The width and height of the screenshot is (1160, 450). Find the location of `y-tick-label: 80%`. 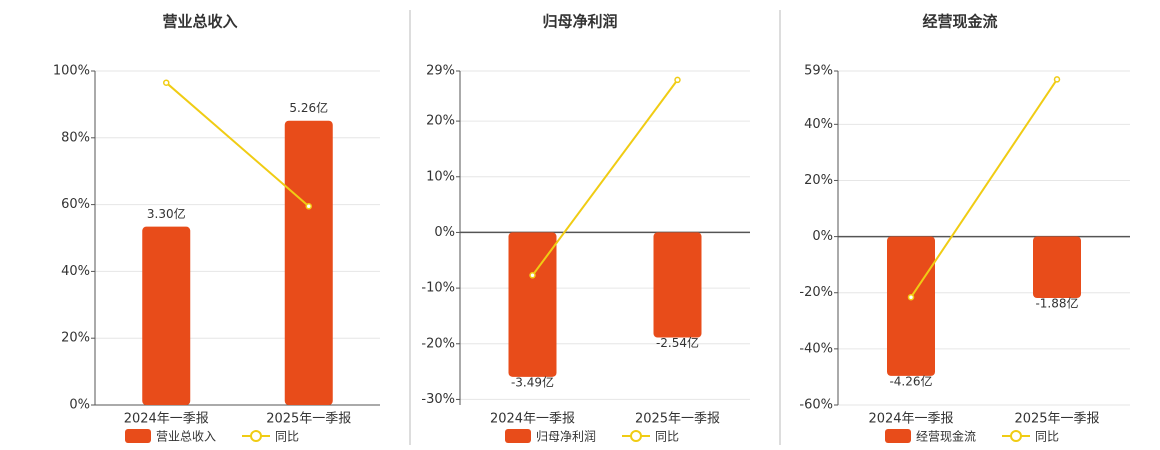

y-tick-label: 80% is located at coordinates (75, 137).